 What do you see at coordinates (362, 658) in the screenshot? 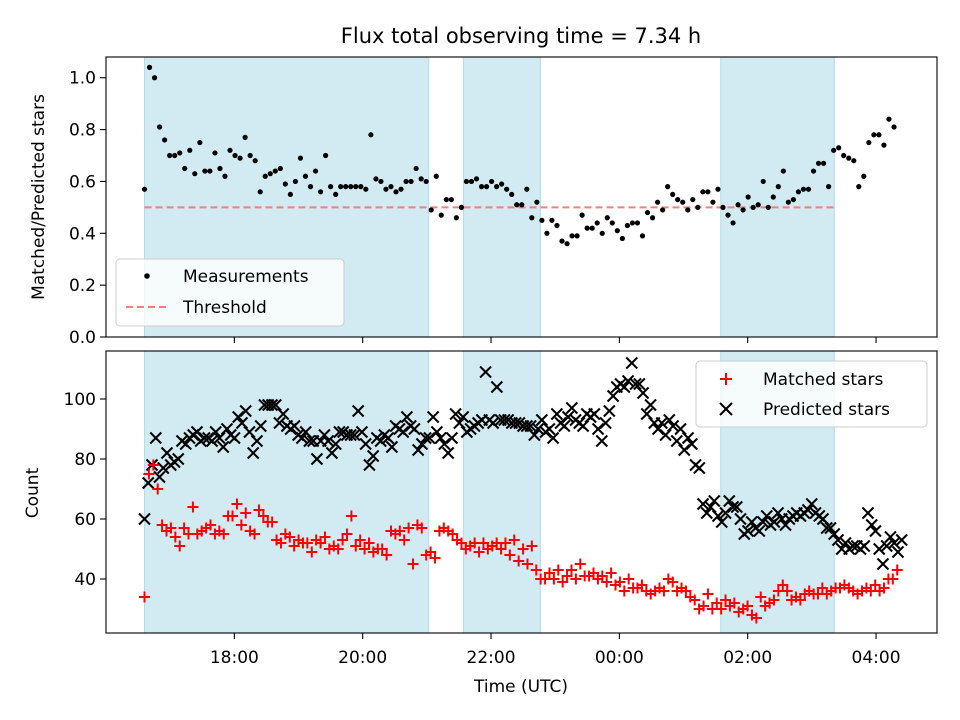
I see `x-tick-label: 20:00` at bounding box center [362, 658].